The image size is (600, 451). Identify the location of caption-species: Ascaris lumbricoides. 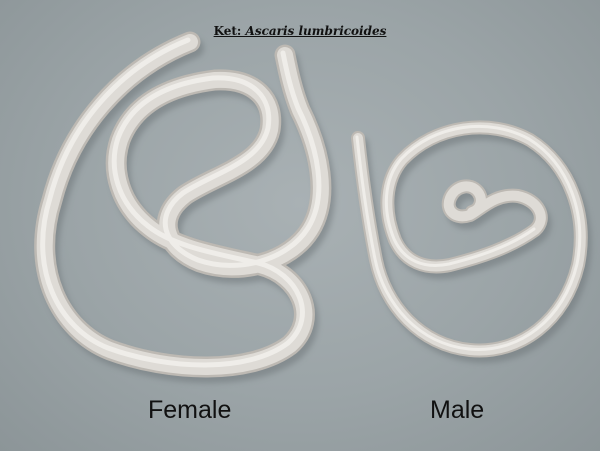
(316, 31).